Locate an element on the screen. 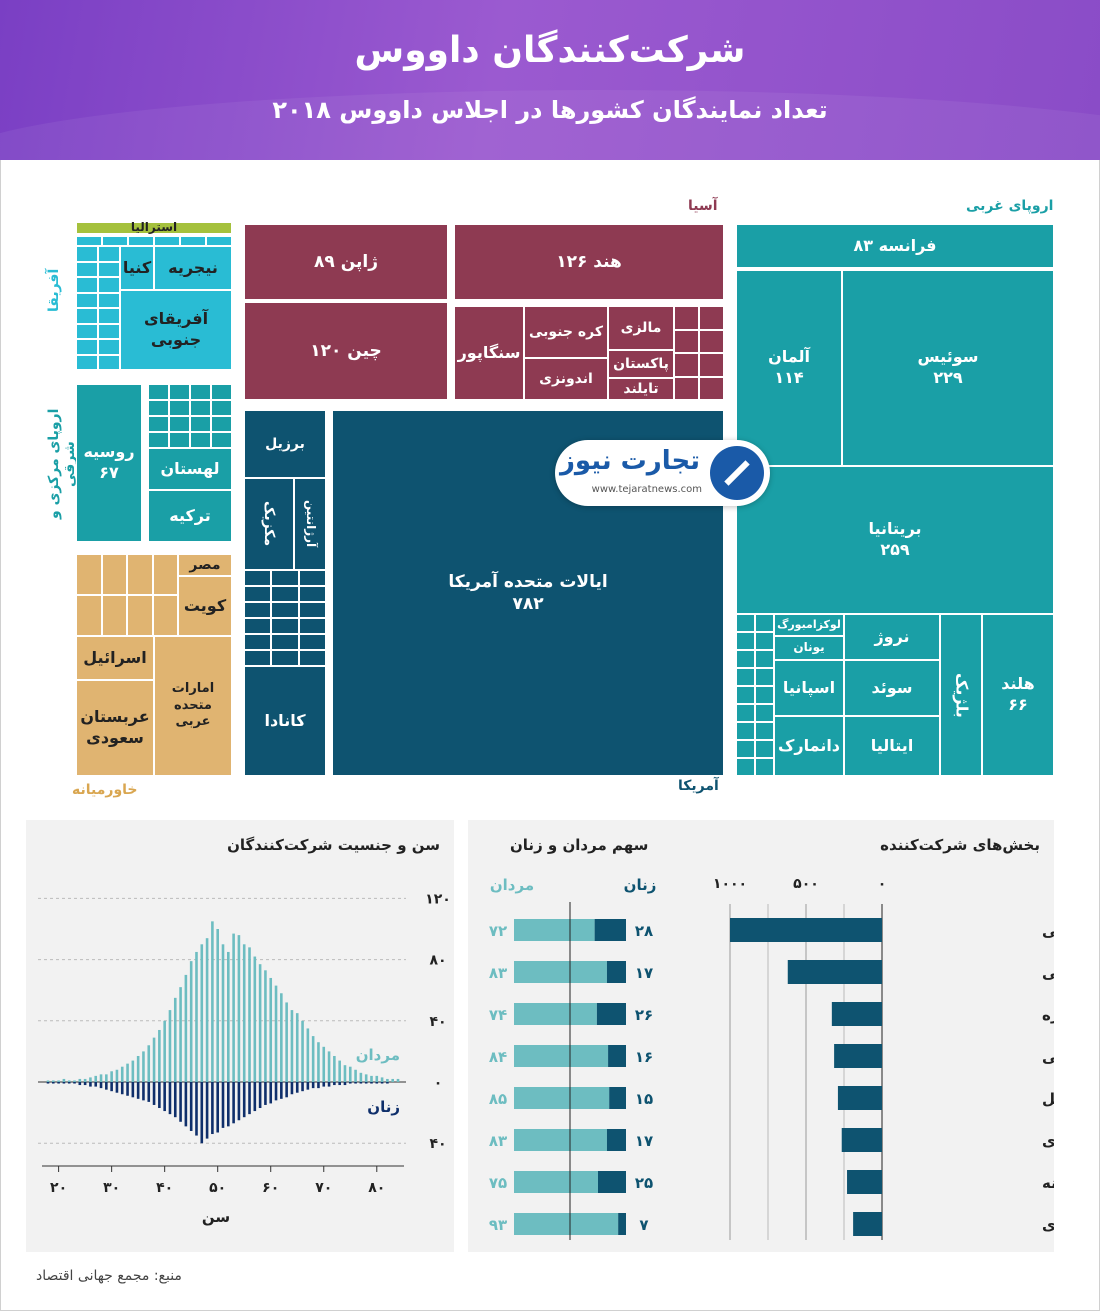  x-tick-label: ۵۰ is located at coordinates (217, 1188).